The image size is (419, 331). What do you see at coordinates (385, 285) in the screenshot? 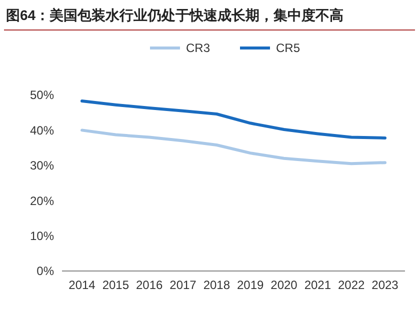
I see `x-tick-label: 2023` at bounding box center [385, 285].